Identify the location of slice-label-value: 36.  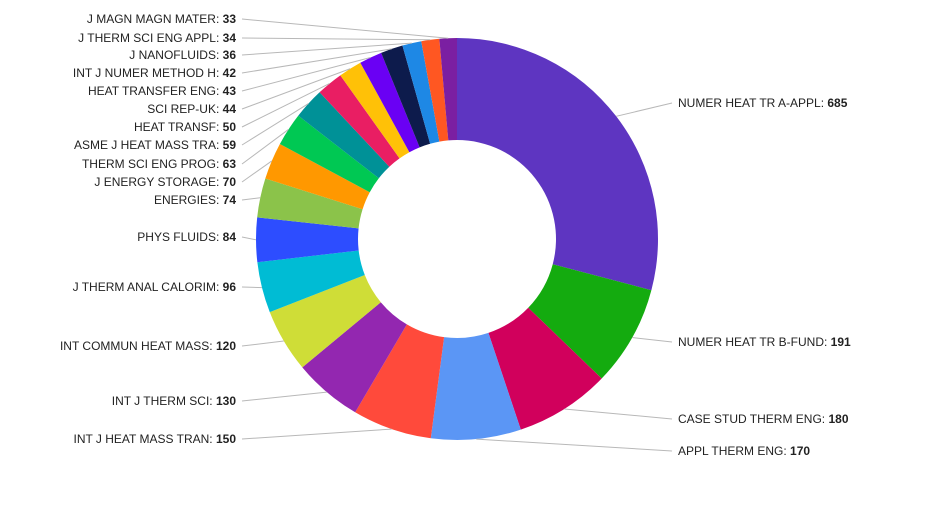
(230, 55).